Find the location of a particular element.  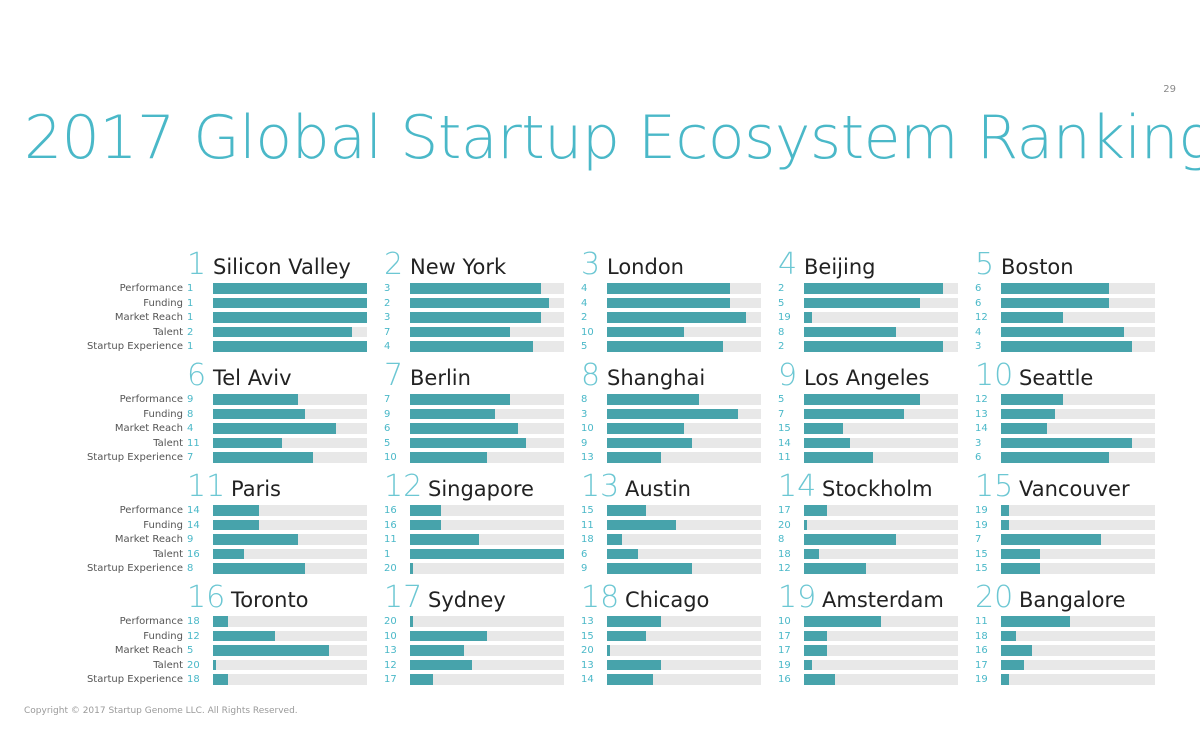

metric-row: 15 is located at coordinates (1065, 569).